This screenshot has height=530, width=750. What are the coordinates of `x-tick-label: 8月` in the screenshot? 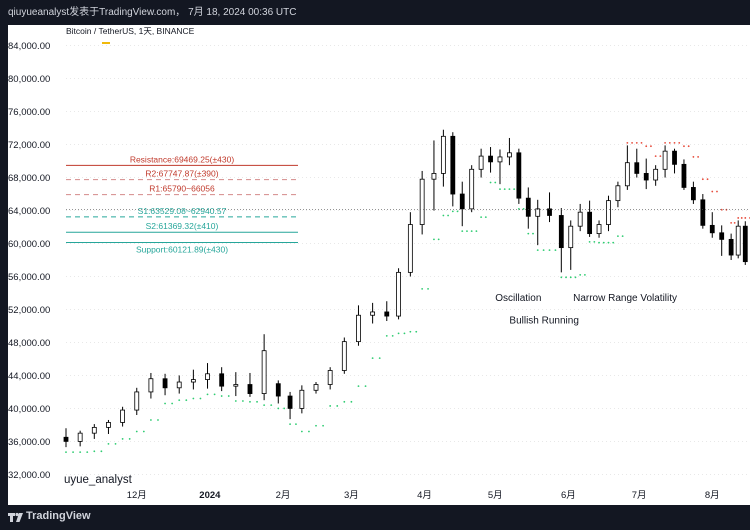 It's located at (712, 495).